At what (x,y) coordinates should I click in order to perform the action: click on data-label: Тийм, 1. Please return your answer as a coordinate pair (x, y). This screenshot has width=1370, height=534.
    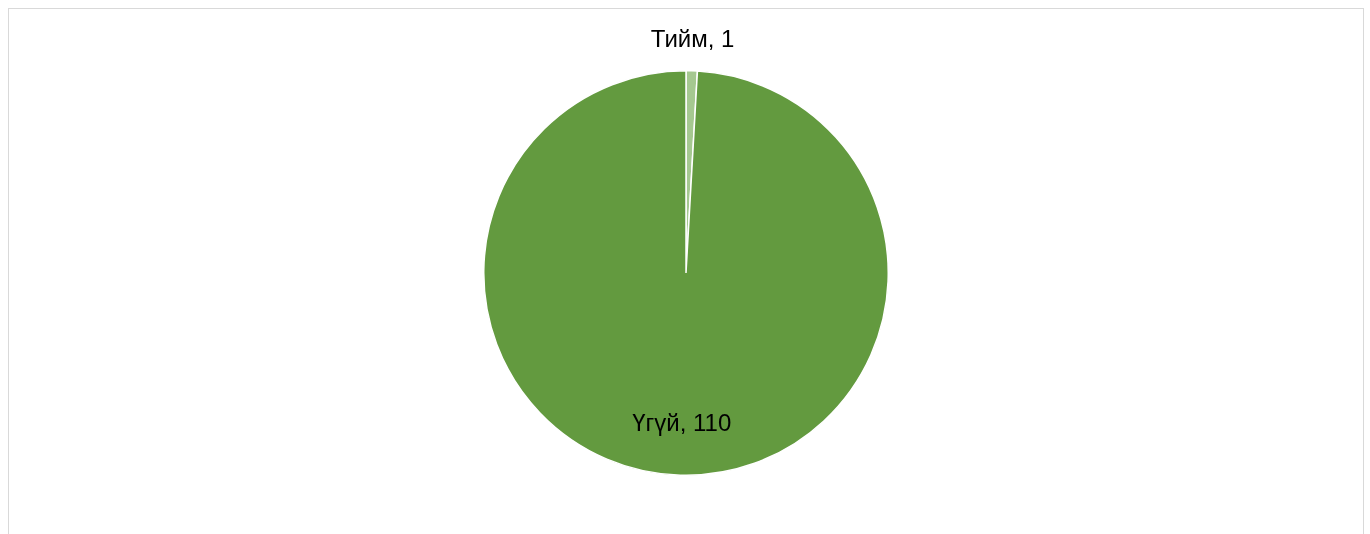
    Looking at the image, I should click on (692, 39).